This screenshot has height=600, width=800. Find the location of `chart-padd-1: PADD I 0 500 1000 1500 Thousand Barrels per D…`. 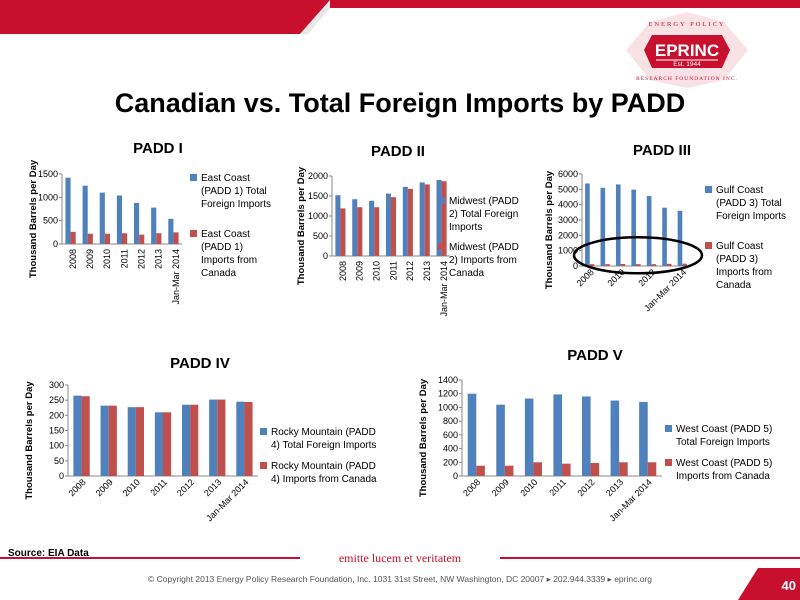

chart-padd-1: PADD I 0 500 1000 1500 Thousand Barrels per D… is located at coordinates (142, 228).